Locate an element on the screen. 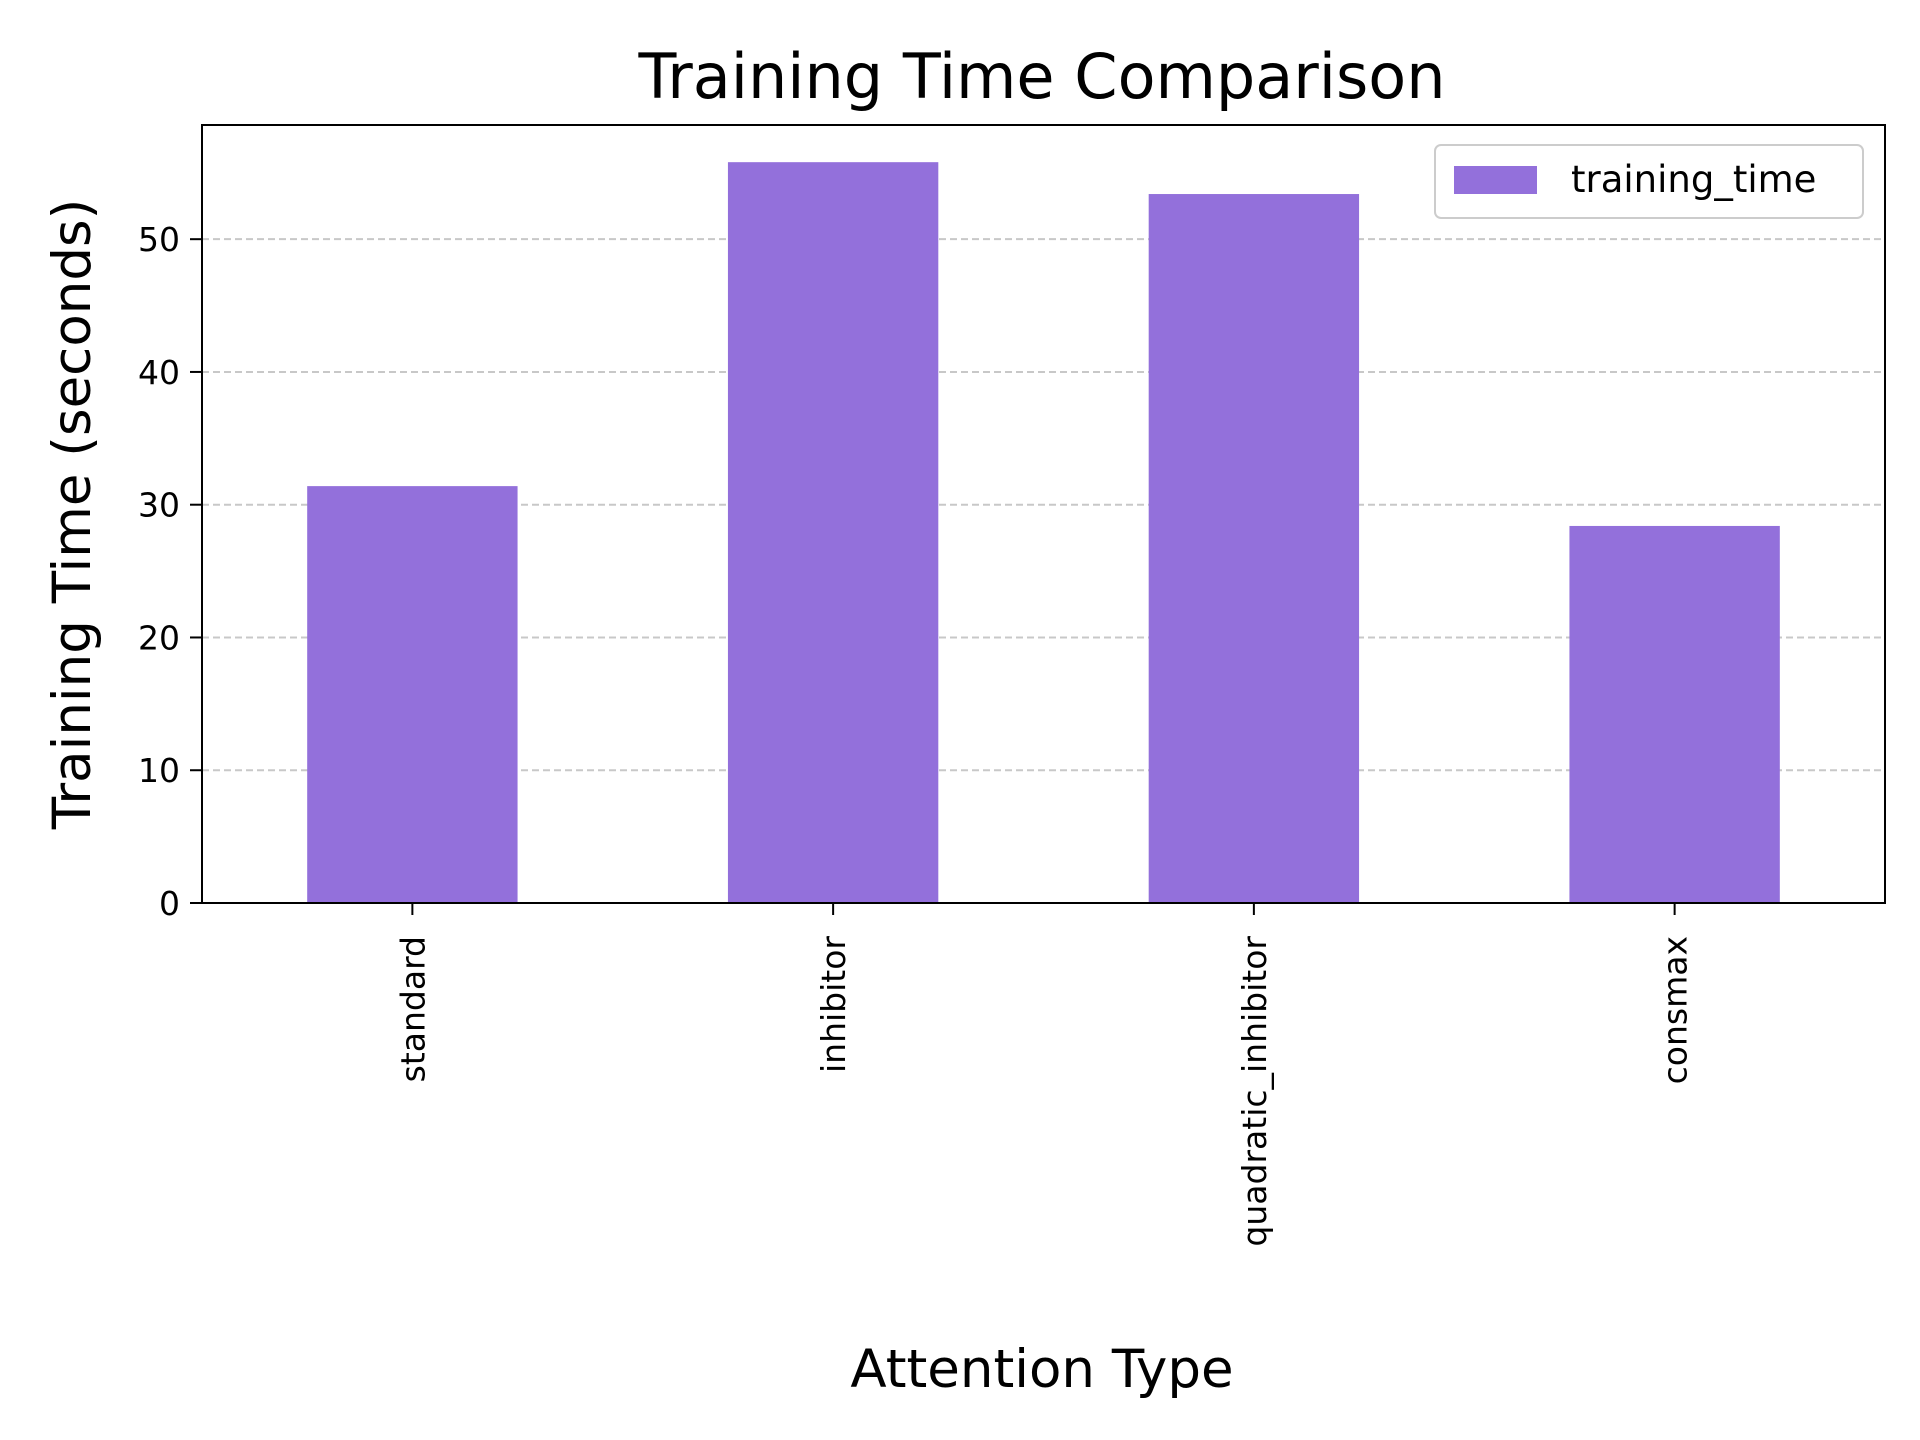  legend-label: training_time is located at coordinates (1693, 179).